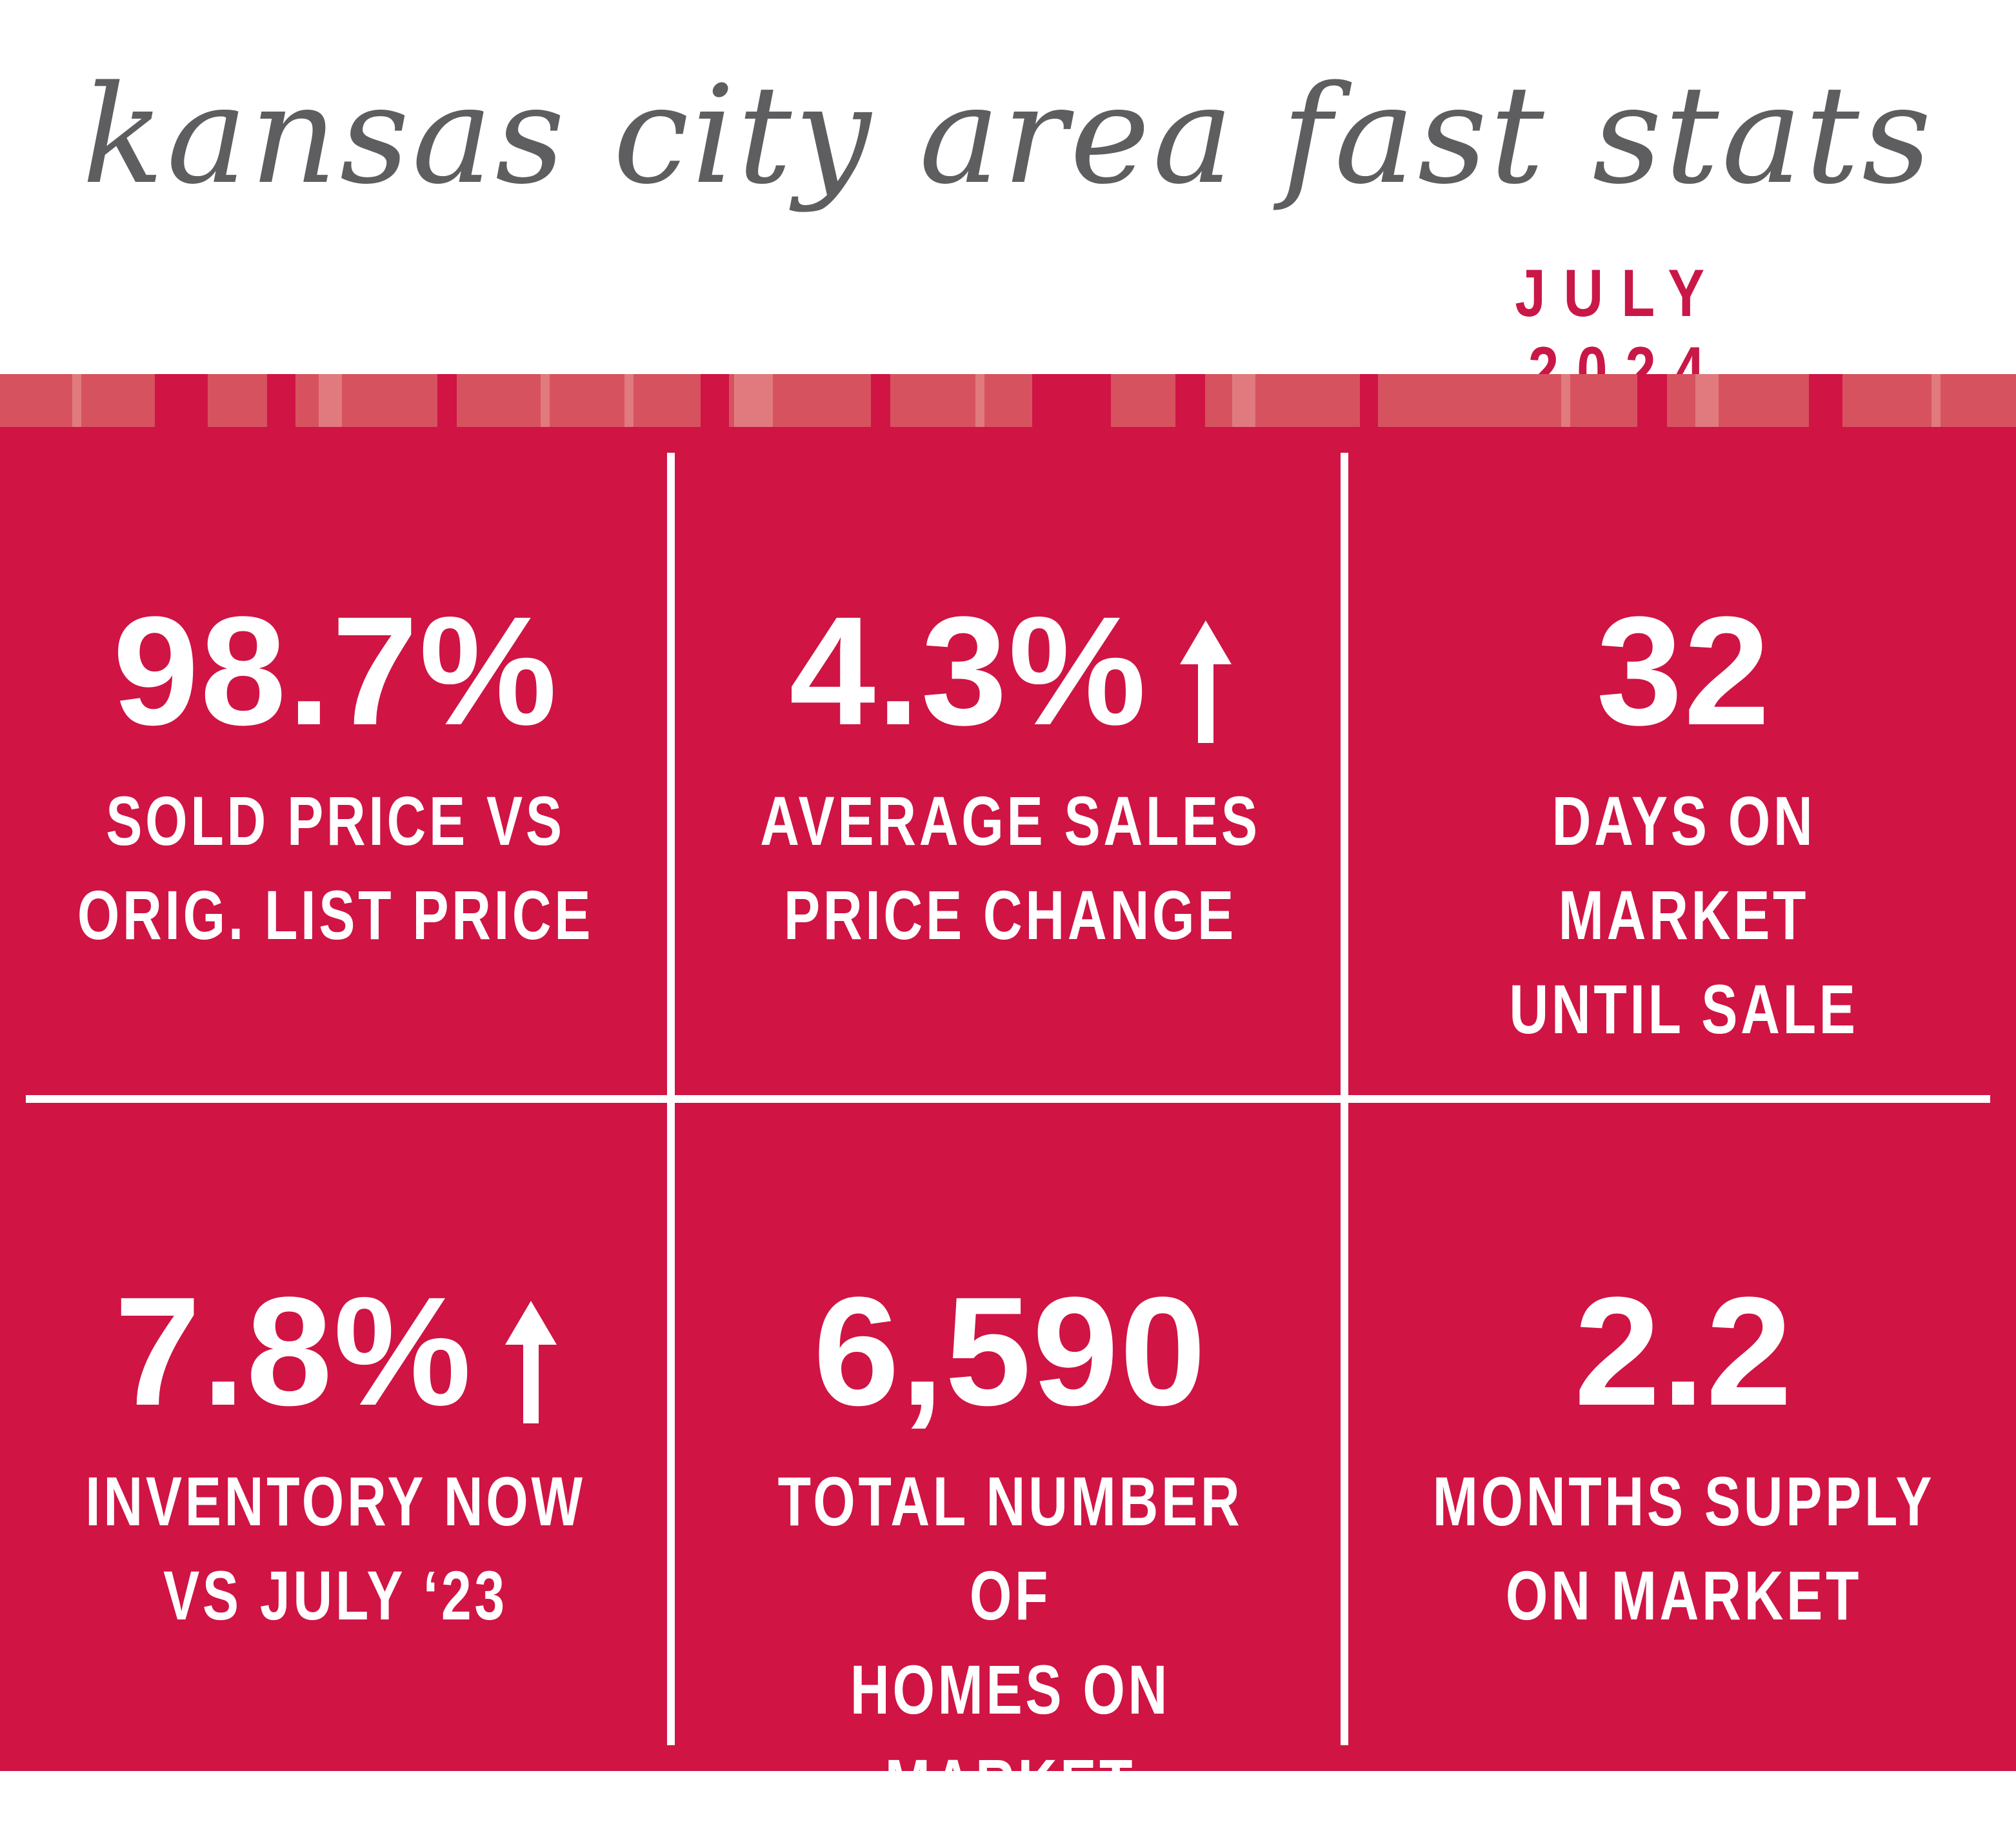  I want to click on page-title: kansas city area fast stats, so click(1008, 135).